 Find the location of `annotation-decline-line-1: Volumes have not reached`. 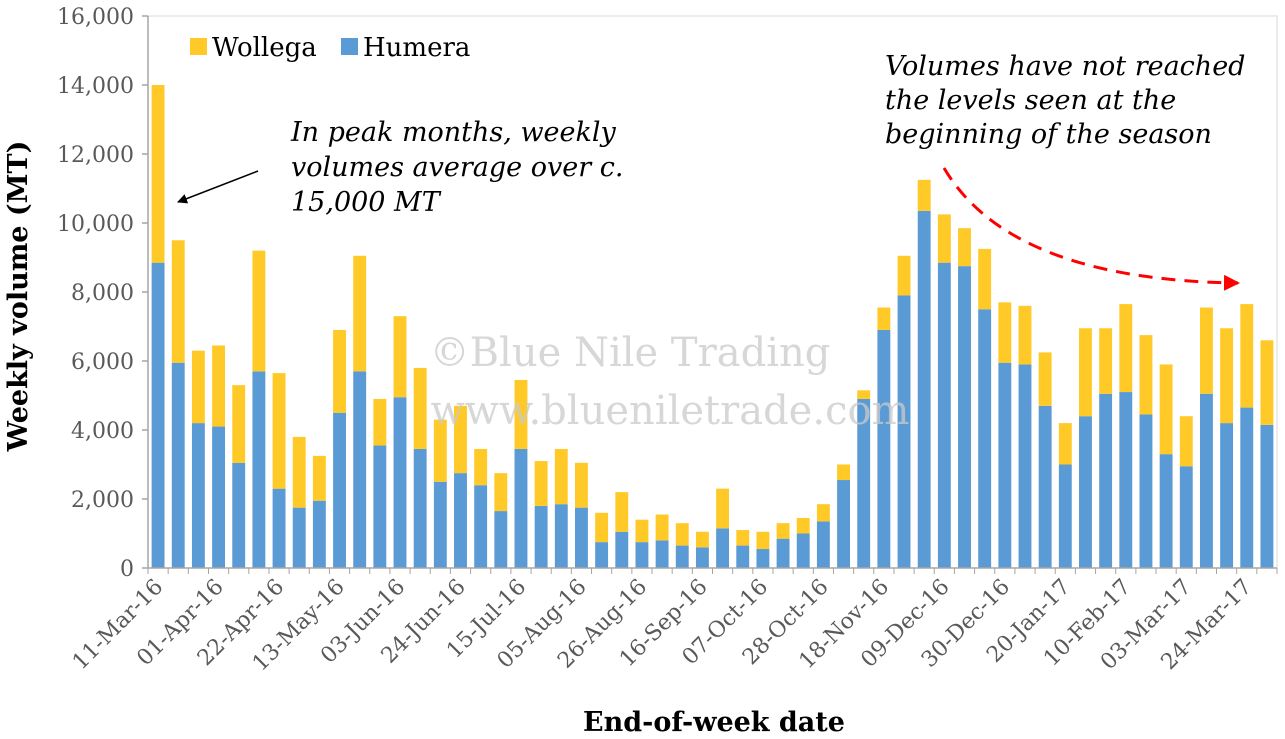

annotation-decline-line-1: Volumes have not reached is located at coordinates (1065, 66).